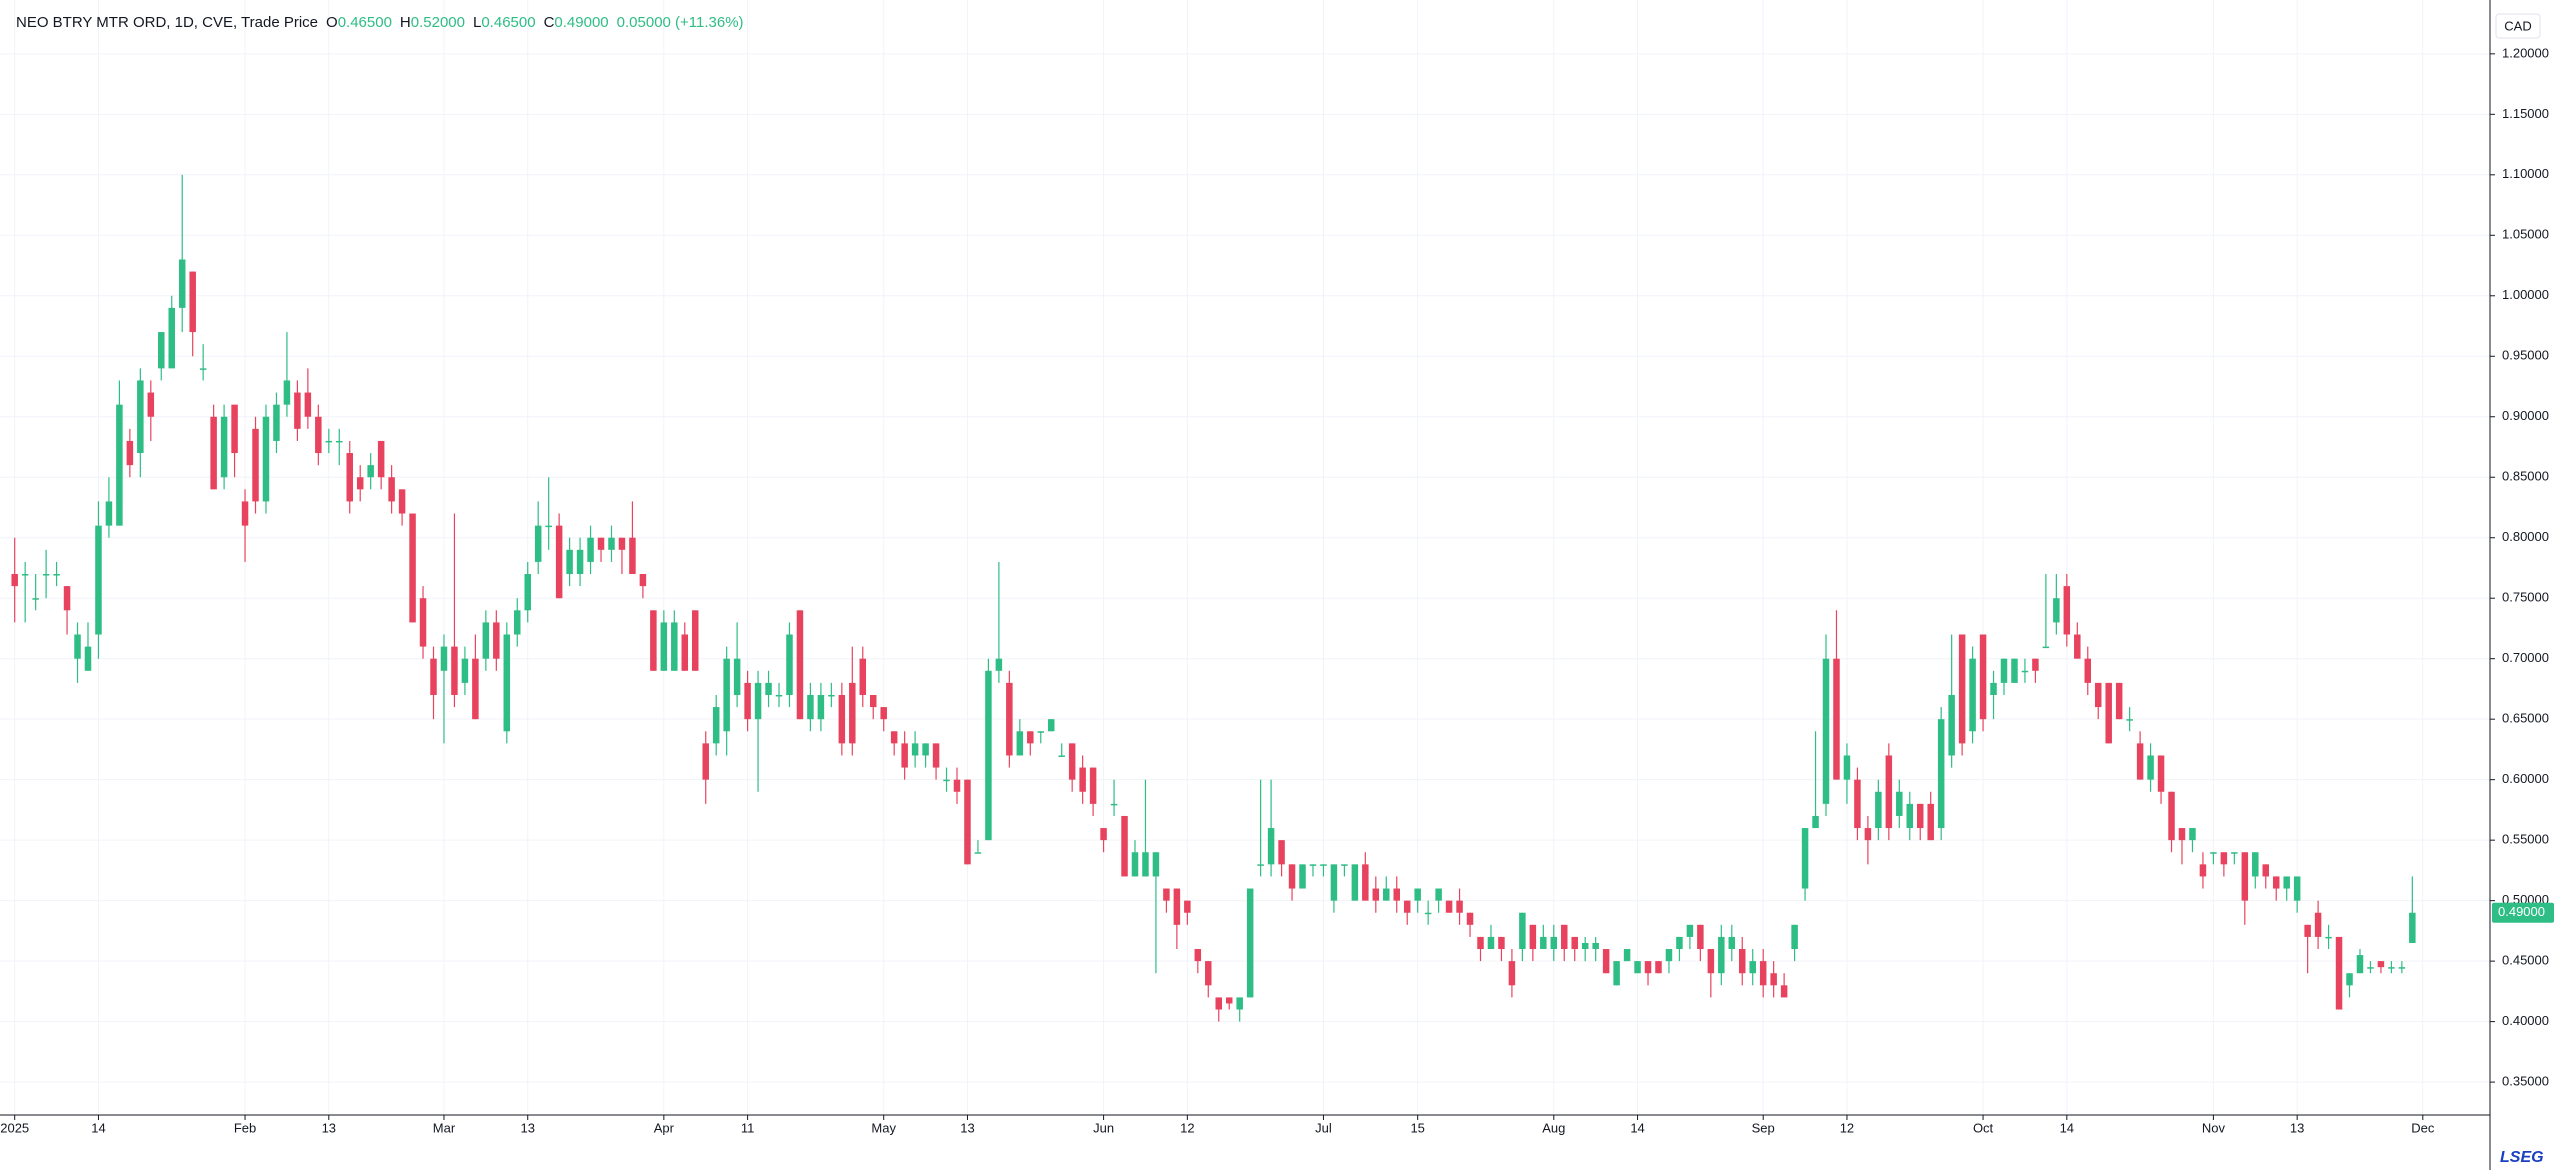 The height and width of the screenshot is (1170, 2560). Describe the element at coordinates (2525, 476) in the screenshot. I see `y-tick-label: 0.85000` at that location.